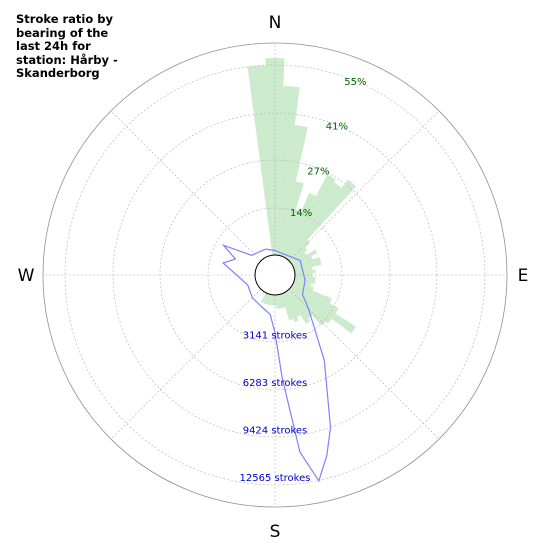 This screenshot has height=550, width=550. Describe the element at coordinates (275, 478) in the screenshot. I see `stroke-ring-label: 12565 strokes` at that location.